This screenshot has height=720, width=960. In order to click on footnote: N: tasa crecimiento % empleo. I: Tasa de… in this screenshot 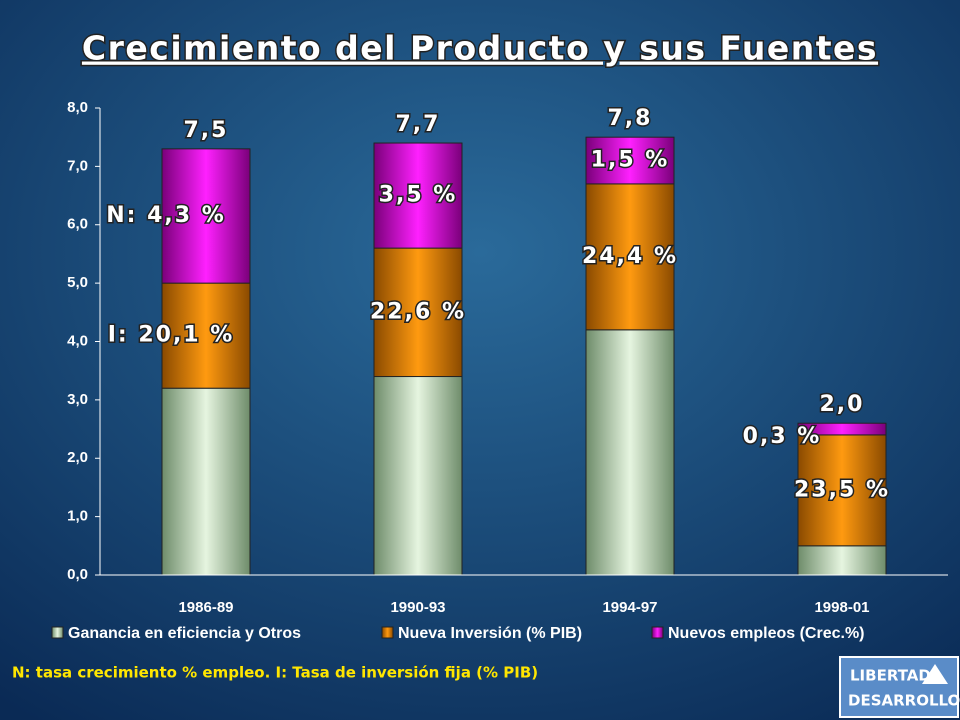, I will do `click(275, 673)`.